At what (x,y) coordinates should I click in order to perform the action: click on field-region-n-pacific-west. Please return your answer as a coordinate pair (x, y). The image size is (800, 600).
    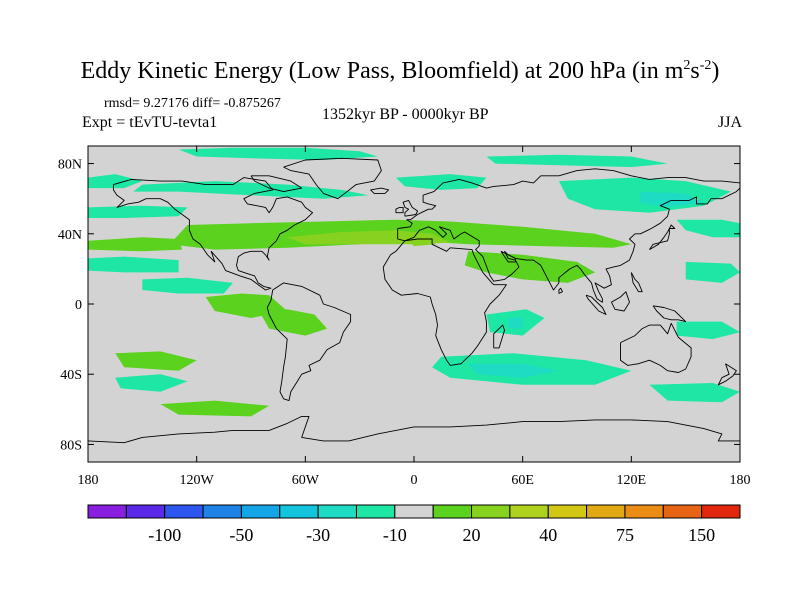
    Looking at the image, I should click on (115, 181).